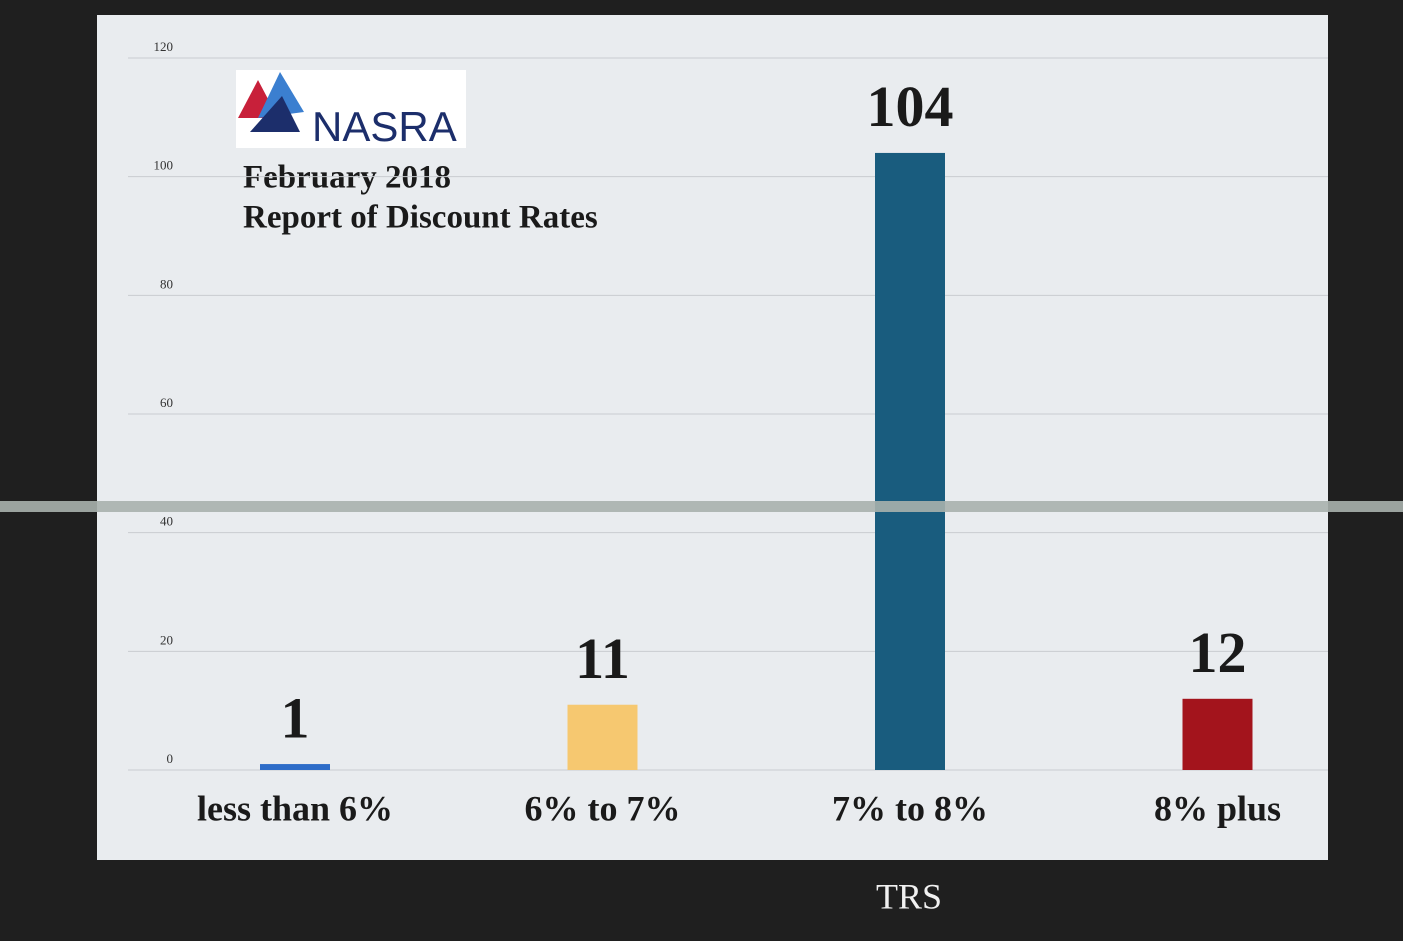 This screenshot has width=1403, height=941. I want to click on y-tick-label: 60, so click(166, 402).